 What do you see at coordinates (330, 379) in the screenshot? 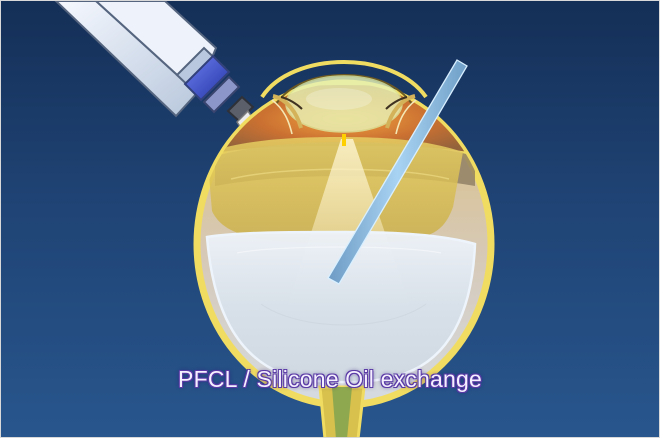
I see `figure-caption: PFCL / Silicone Oil exchange` at bounding box center [330, 379].